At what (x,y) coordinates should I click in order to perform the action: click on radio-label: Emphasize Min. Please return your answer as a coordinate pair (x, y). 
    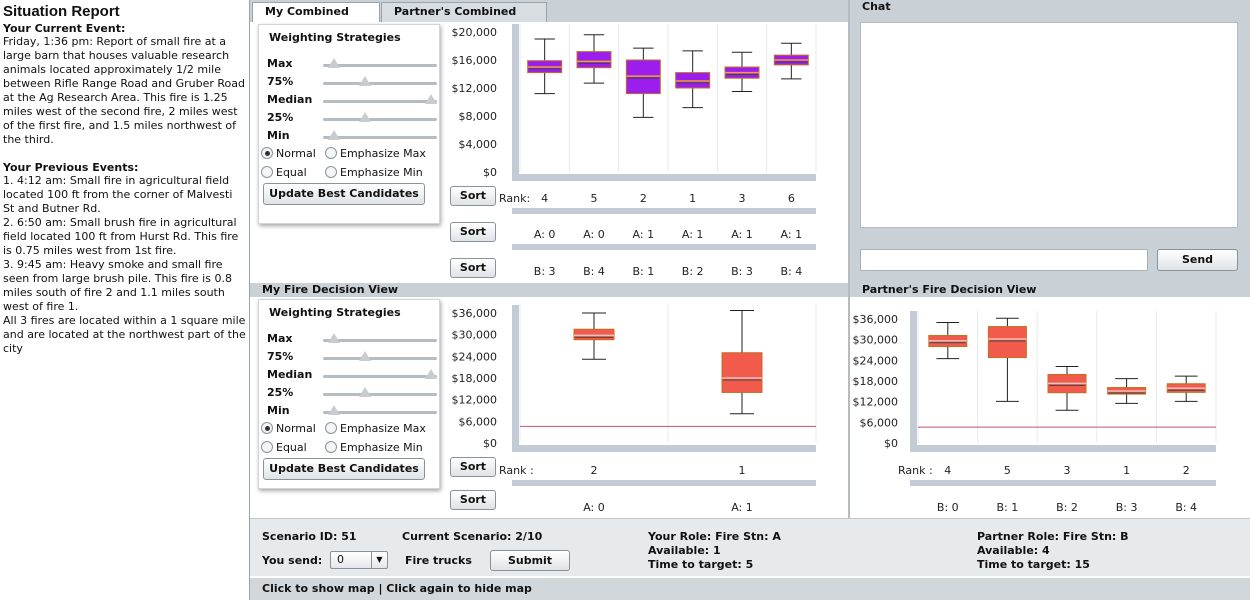
    Looking at the image, I should click on (381, 172).